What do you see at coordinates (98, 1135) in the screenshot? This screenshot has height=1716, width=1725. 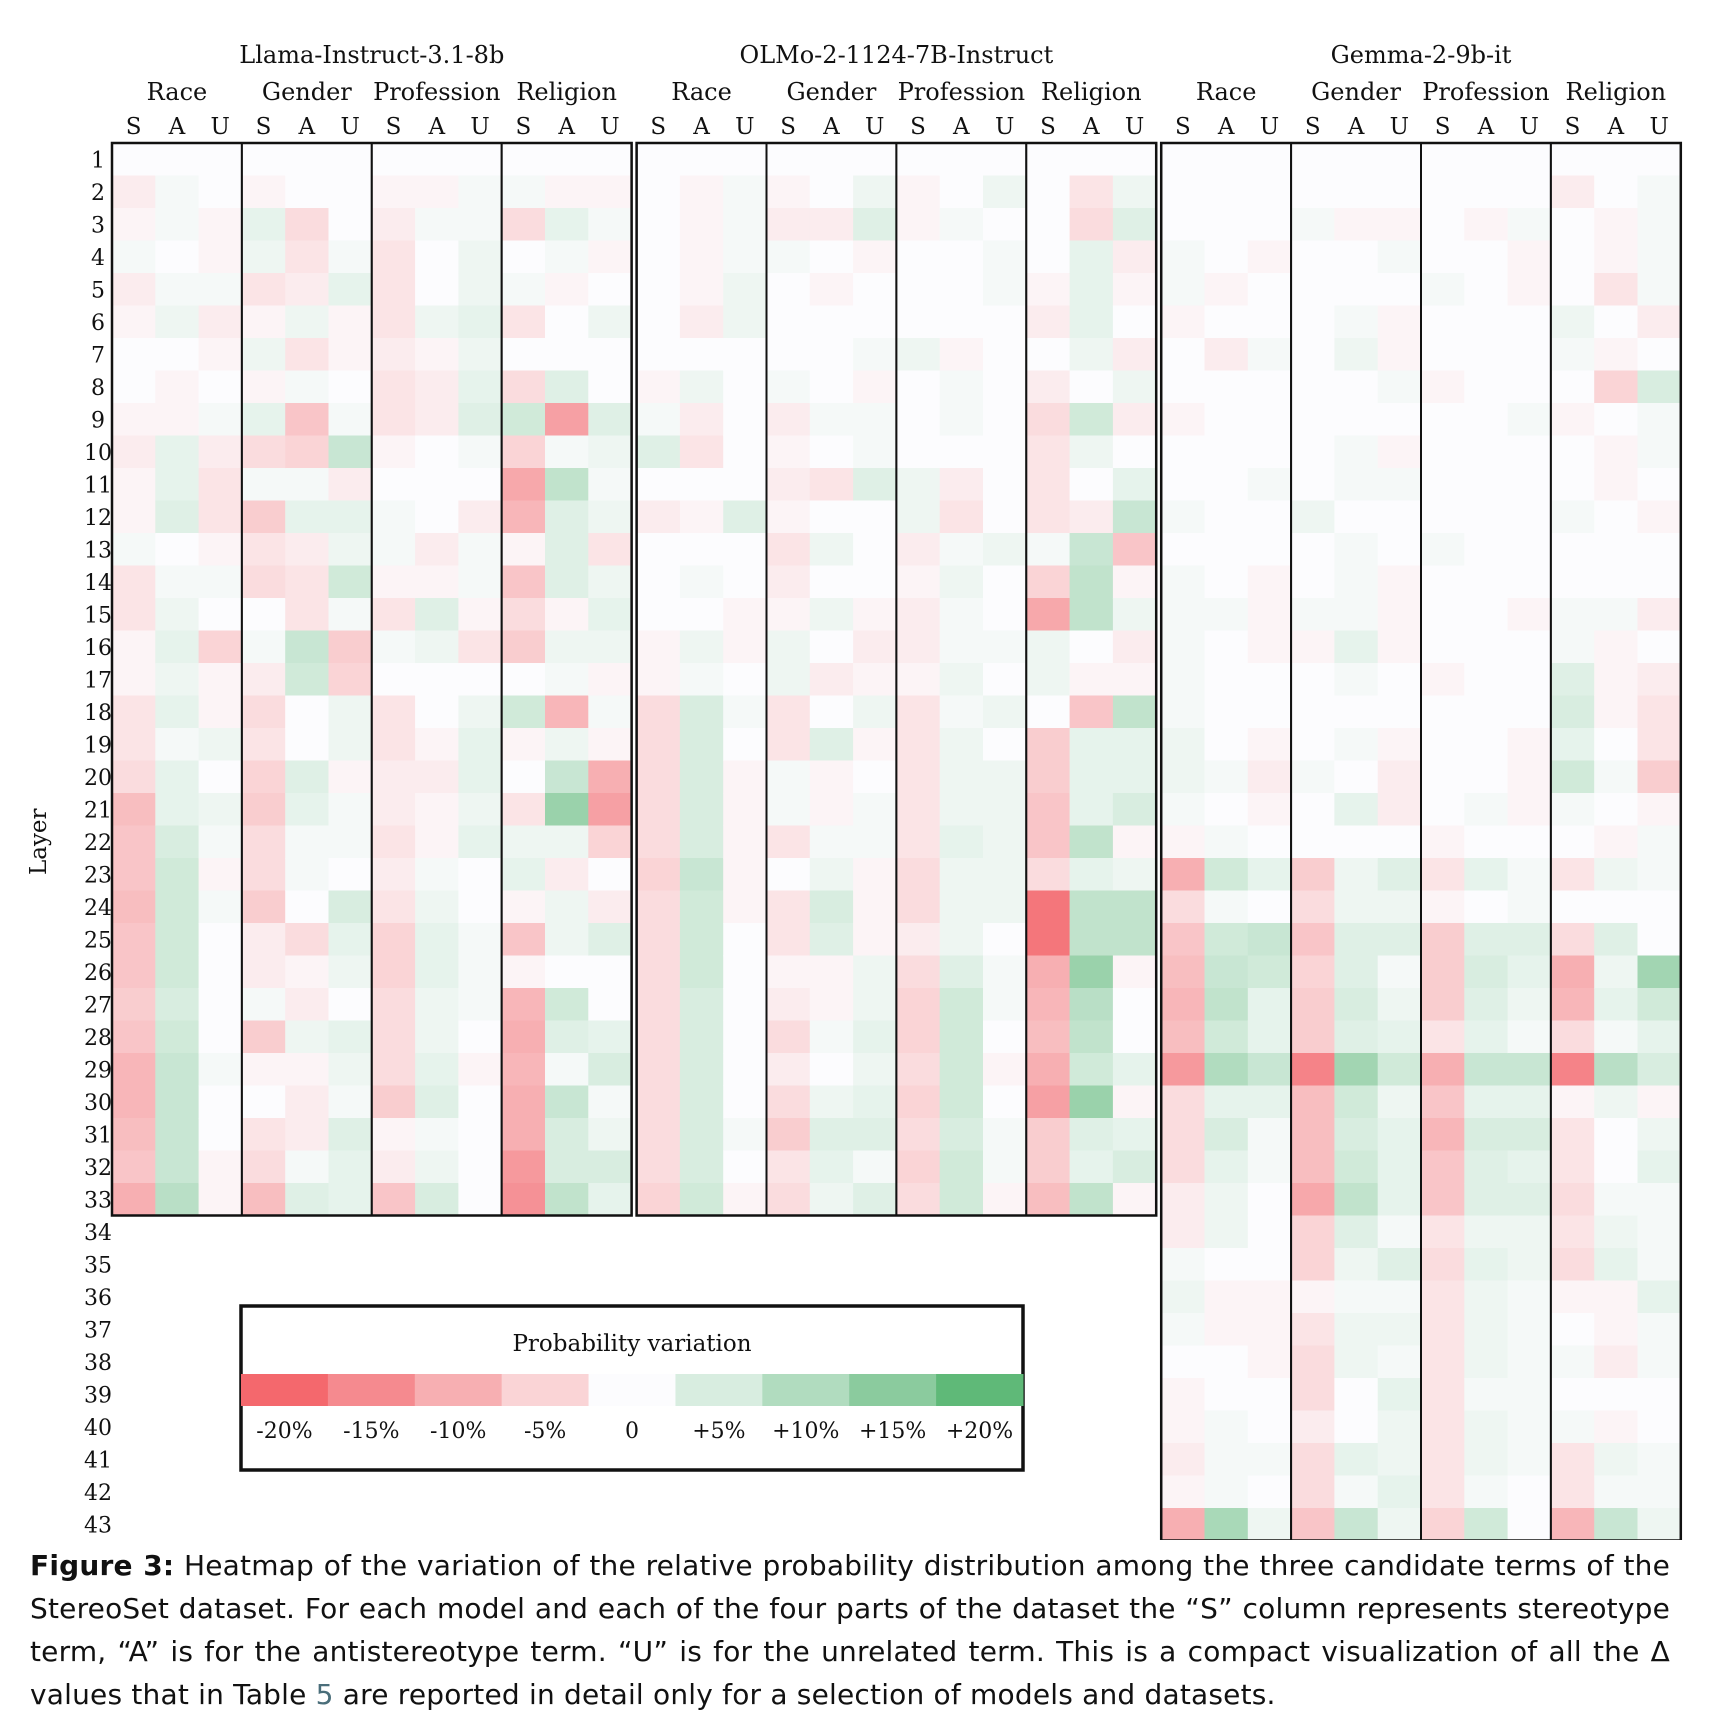 I see `layer-tick-label: 31` at bounding box center [98, 1135].